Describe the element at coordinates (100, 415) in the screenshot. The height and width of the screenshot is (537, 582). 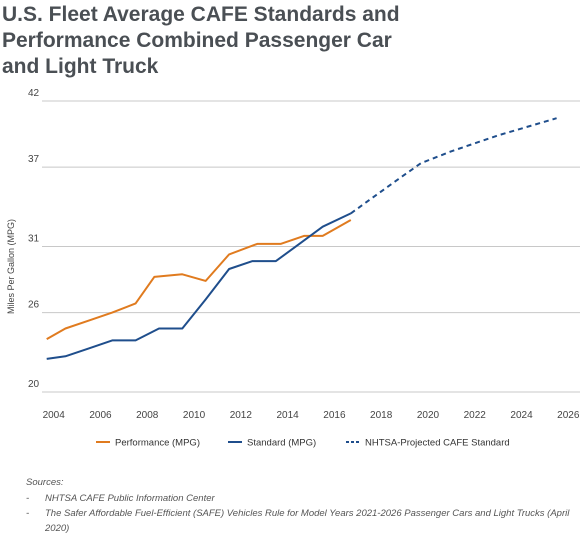
I see `x-tick-label: 2006` at that location.